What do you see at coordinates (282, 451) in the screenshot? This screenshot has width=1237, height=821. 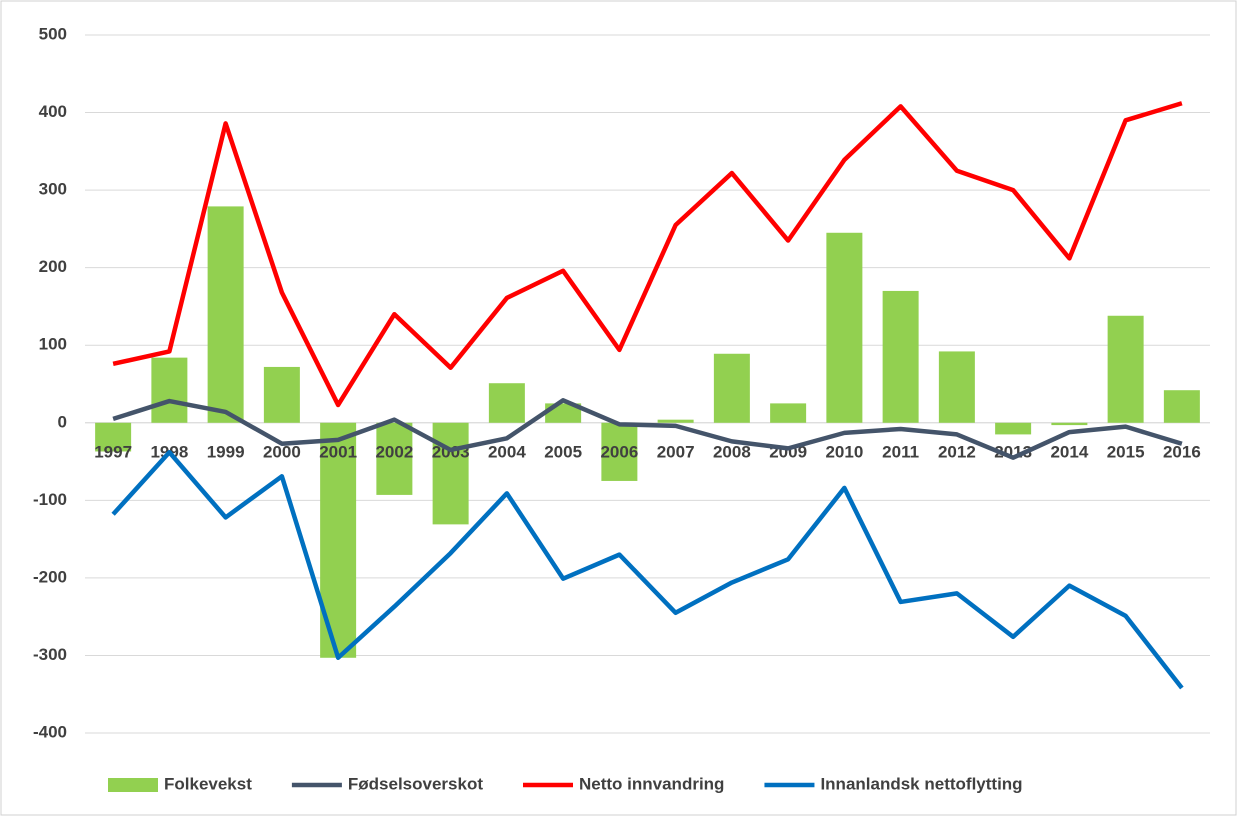 I see `x-tick-label: 2000` at bounding box center [282, 451].